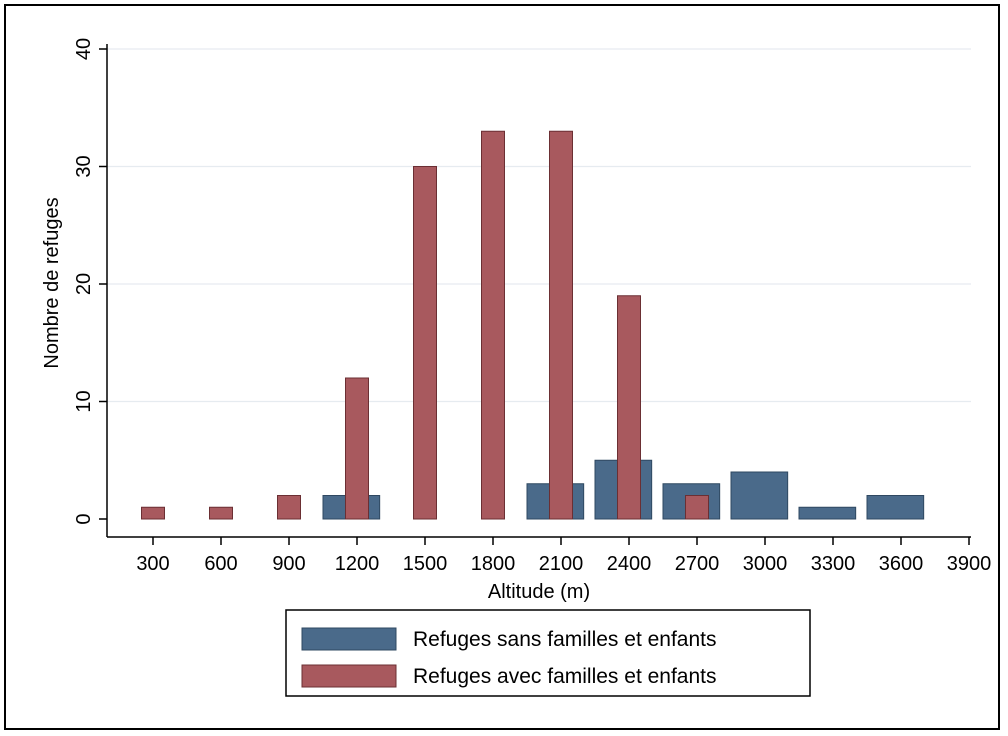 The height and width of the screenshot is (736, 1008). Describe the element at coordinates (349, 676) in the screenshot. I see `legend-swatch-avec-familles` at that location.